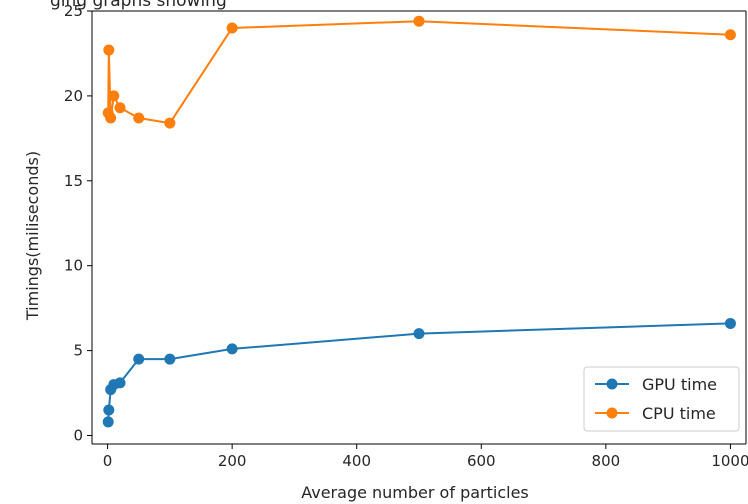 This screenshot has width=748, height=504. What do you see at coordinates (73, 181) in the screenshot?
I see `y-tick-label: 15` at bounding box center [73, 181].